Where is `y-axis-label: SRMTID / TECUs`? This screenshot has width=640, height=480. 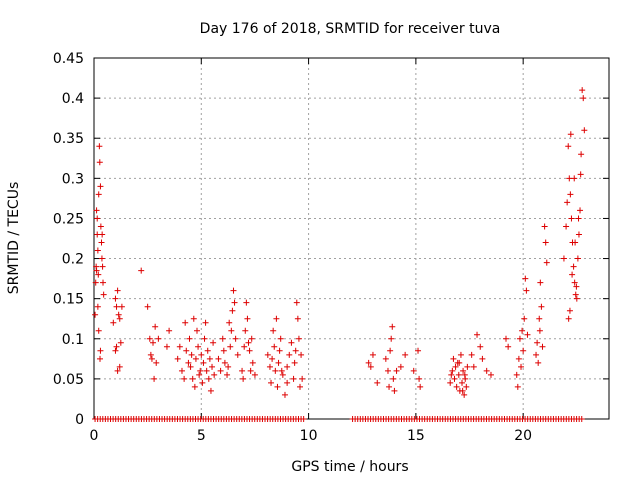
y-axis-label: SRMTID / TECUs is located at coordinates (14, 238).